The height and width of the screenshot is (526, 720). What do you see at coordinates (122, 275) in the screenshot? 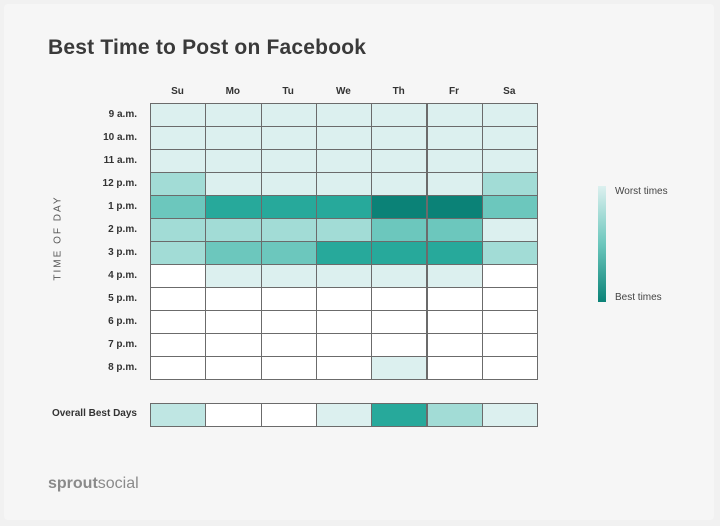
I see `row-label: 4 p.m.` at bounding box center [122, 275].